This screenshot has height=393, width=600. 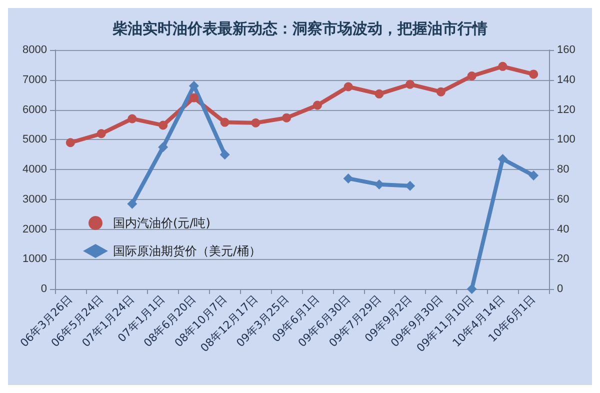 What do you see at coordinates (566, 110) in the screenshot?
I see `y2-tick-label: 120` at bounding box center [566, 110].